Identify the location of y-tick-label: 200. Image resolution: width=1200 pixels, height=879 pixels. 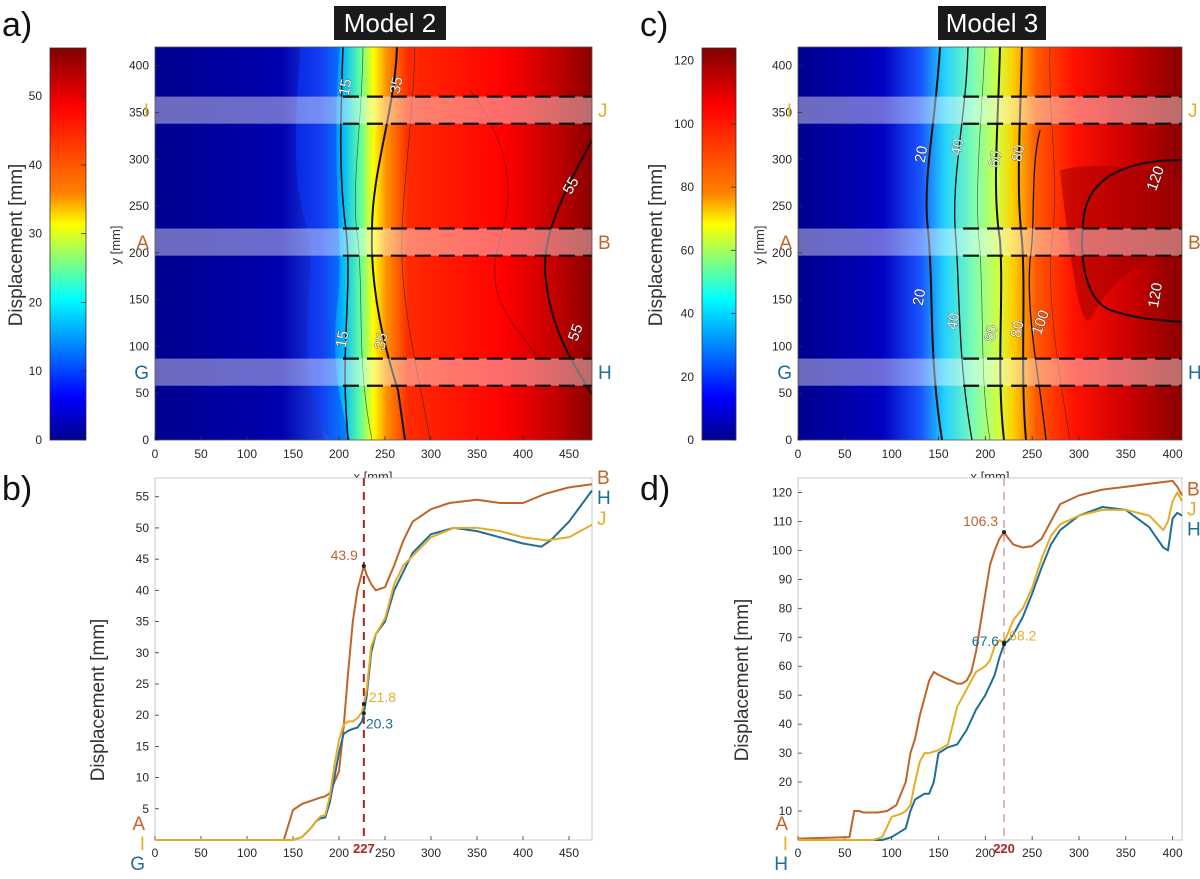
(782, 253).